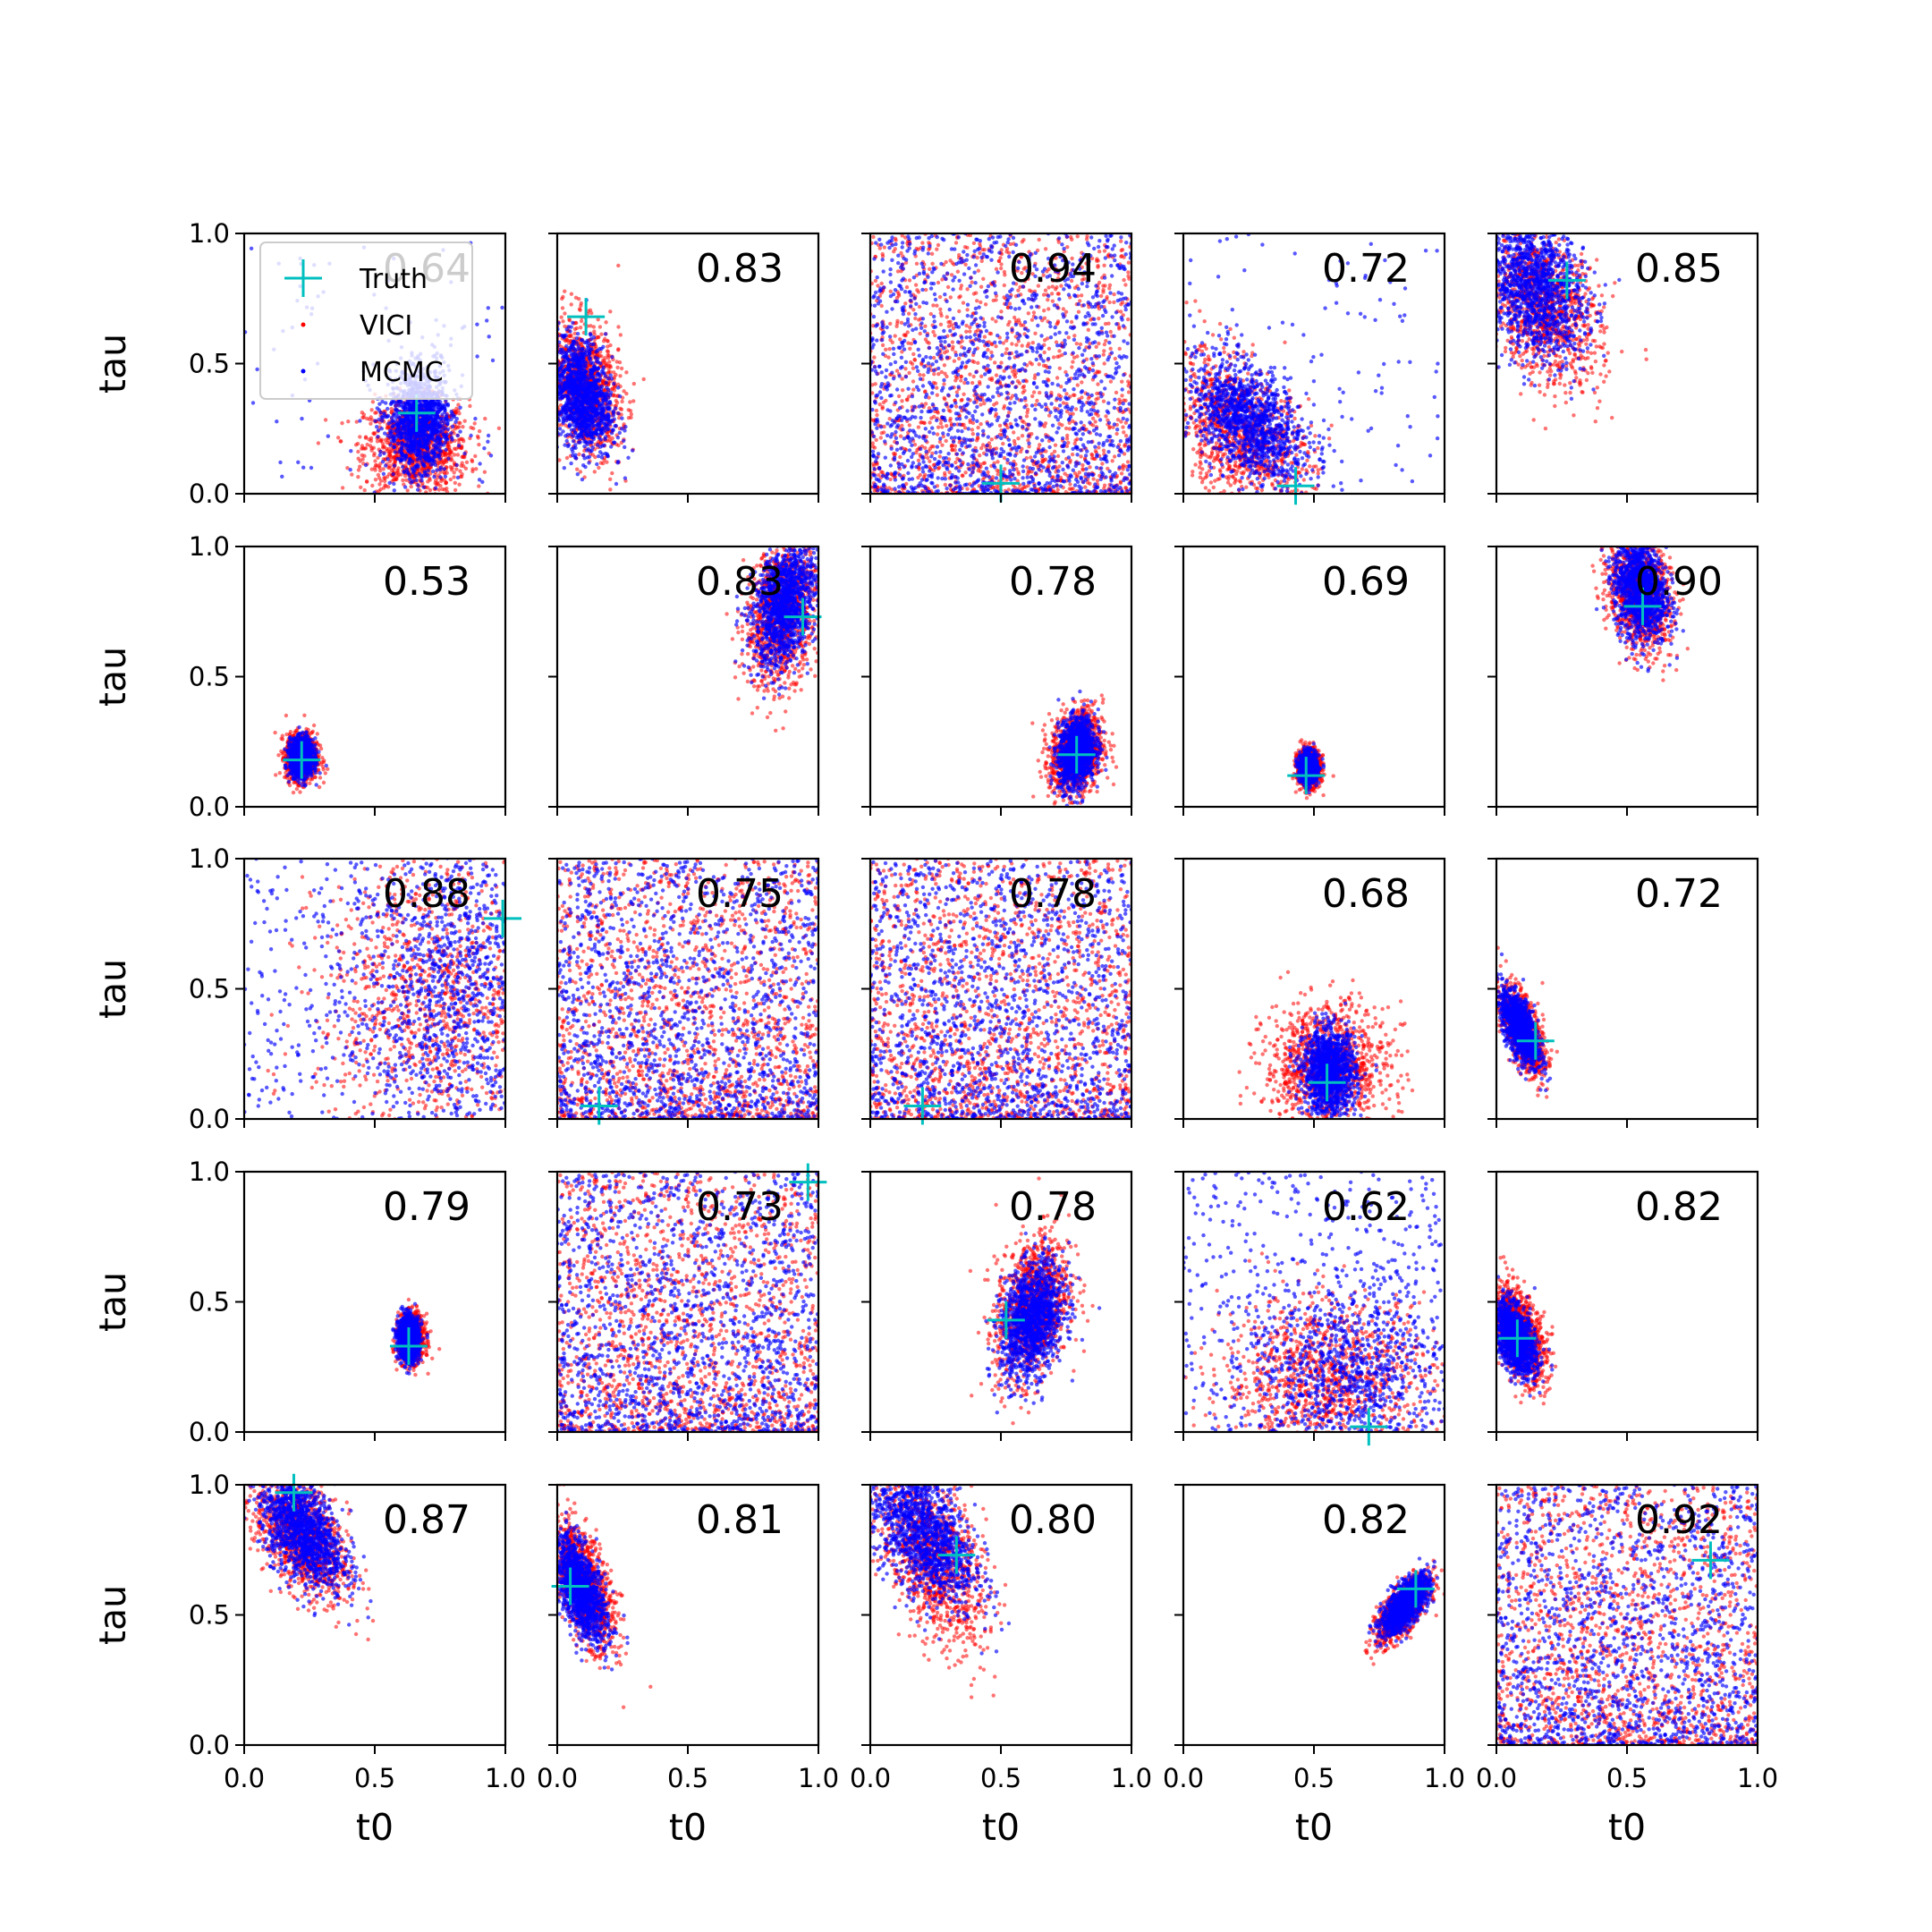 Image resolution: width=1932 pixels, height=1932 pixels. Describe the element at coordinates (209, 494) in the screenshot. I see `y-tick-label: 0.0` at that location.